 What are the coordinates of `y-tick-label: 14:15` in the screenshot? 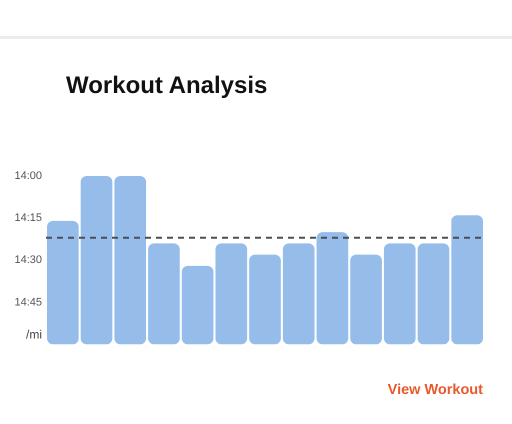 It's located at (28, 218).